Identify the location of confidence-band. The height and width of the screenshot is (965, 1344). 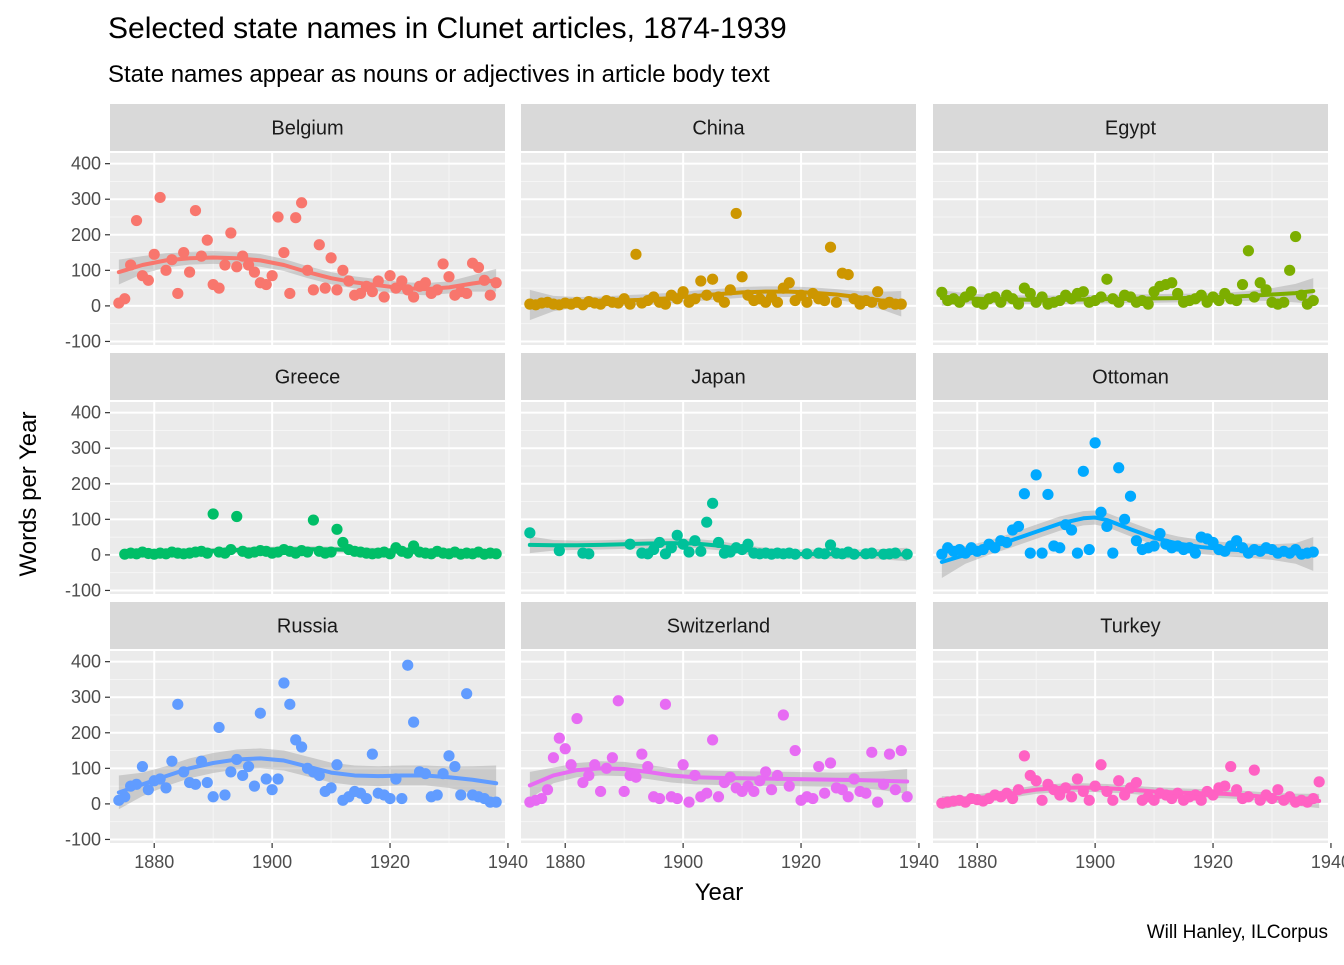
(1127, 544).